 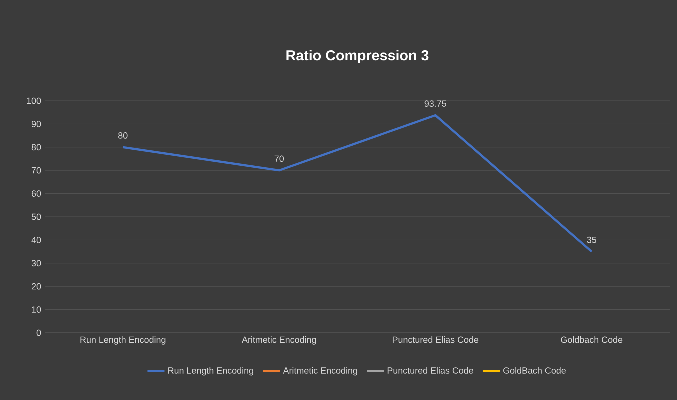 I want to click on y-tick-label: 0, so click(x=39, y=333).